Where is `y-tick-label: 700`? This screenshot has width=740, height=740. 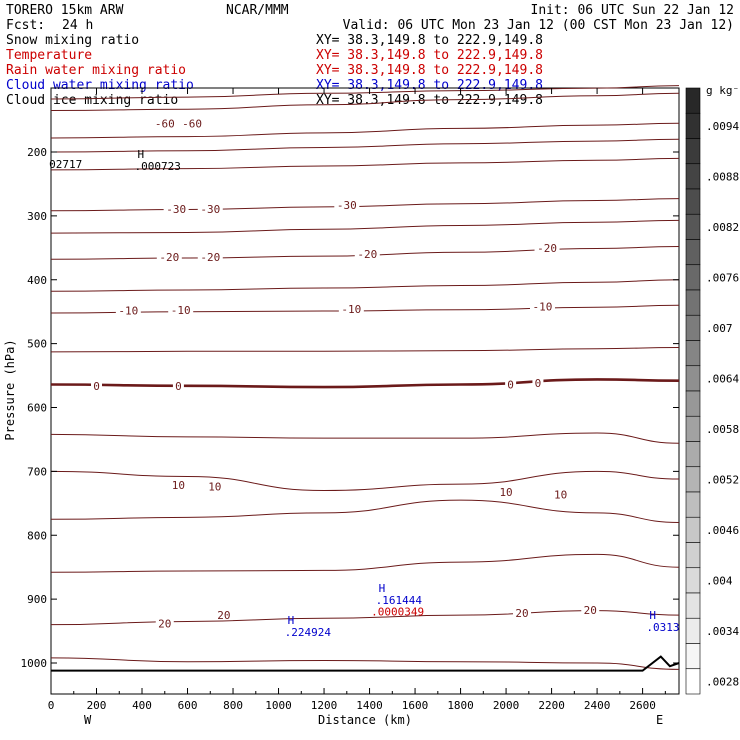
y-tick-label: 700 is located at coordinates (37, 471).